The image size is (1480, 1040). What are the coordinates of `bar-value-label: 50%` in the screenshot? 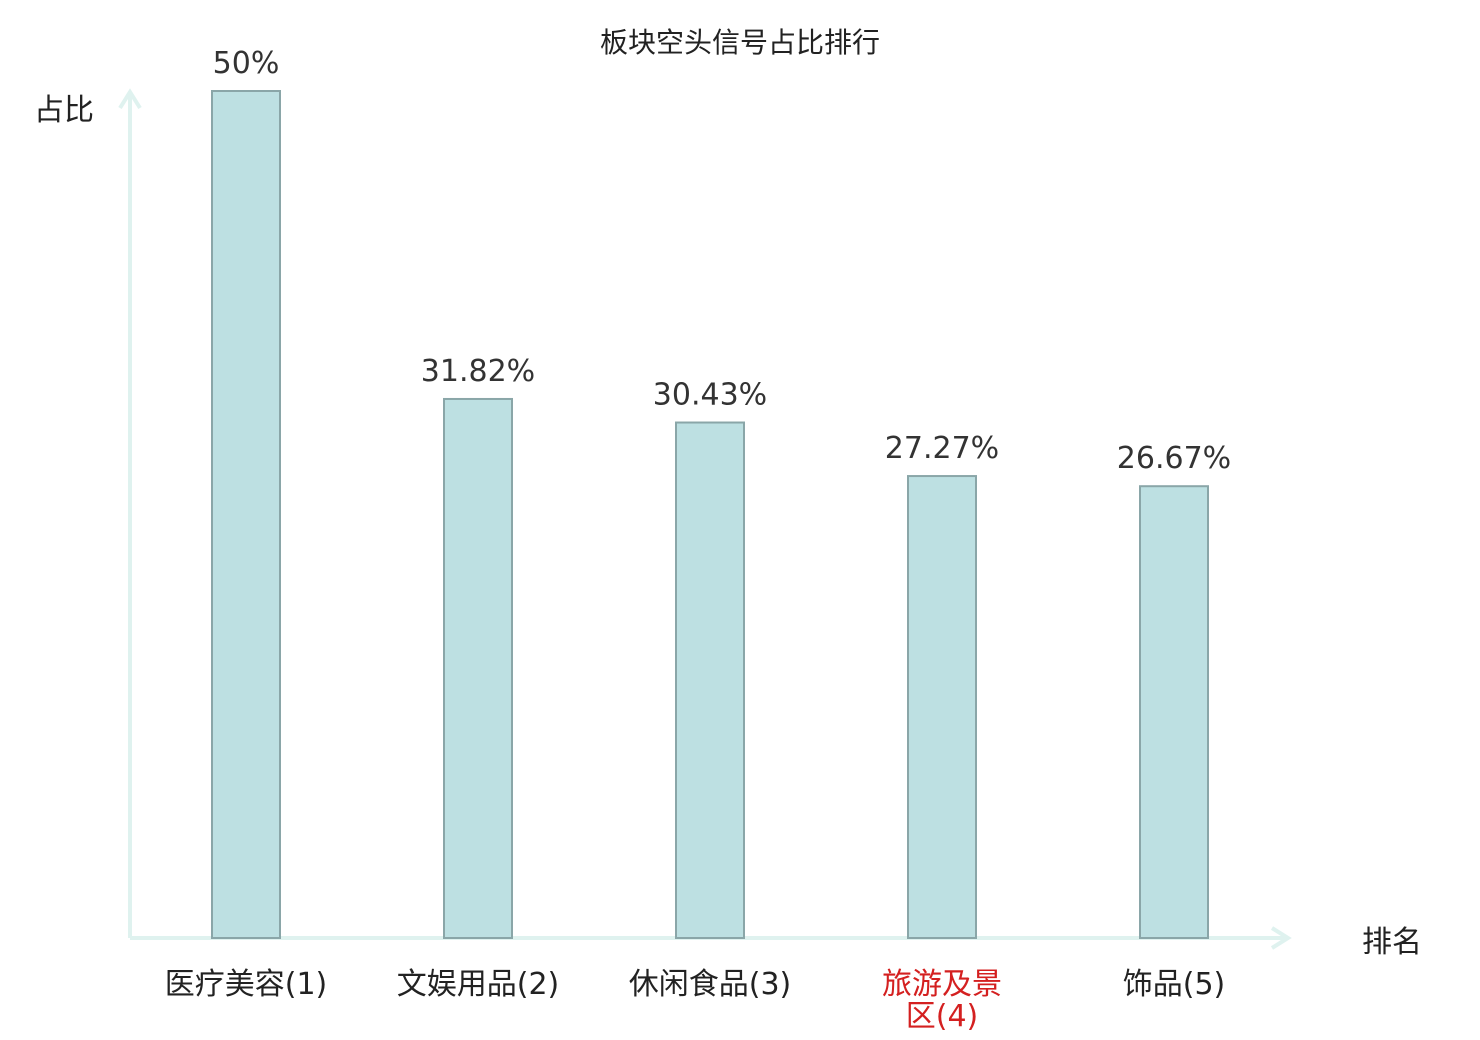 It's located at (246, 63).